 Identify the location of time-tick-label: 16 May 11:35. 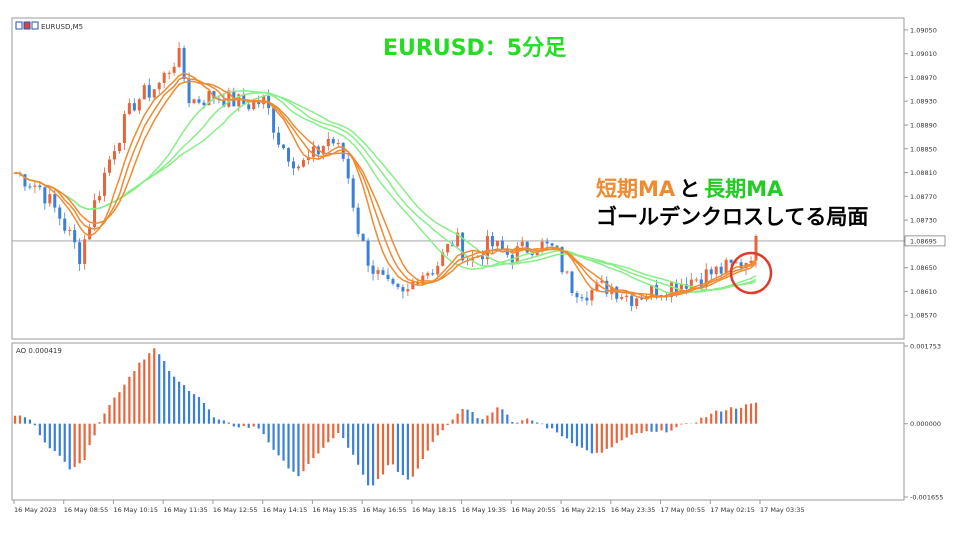
(185, 510).